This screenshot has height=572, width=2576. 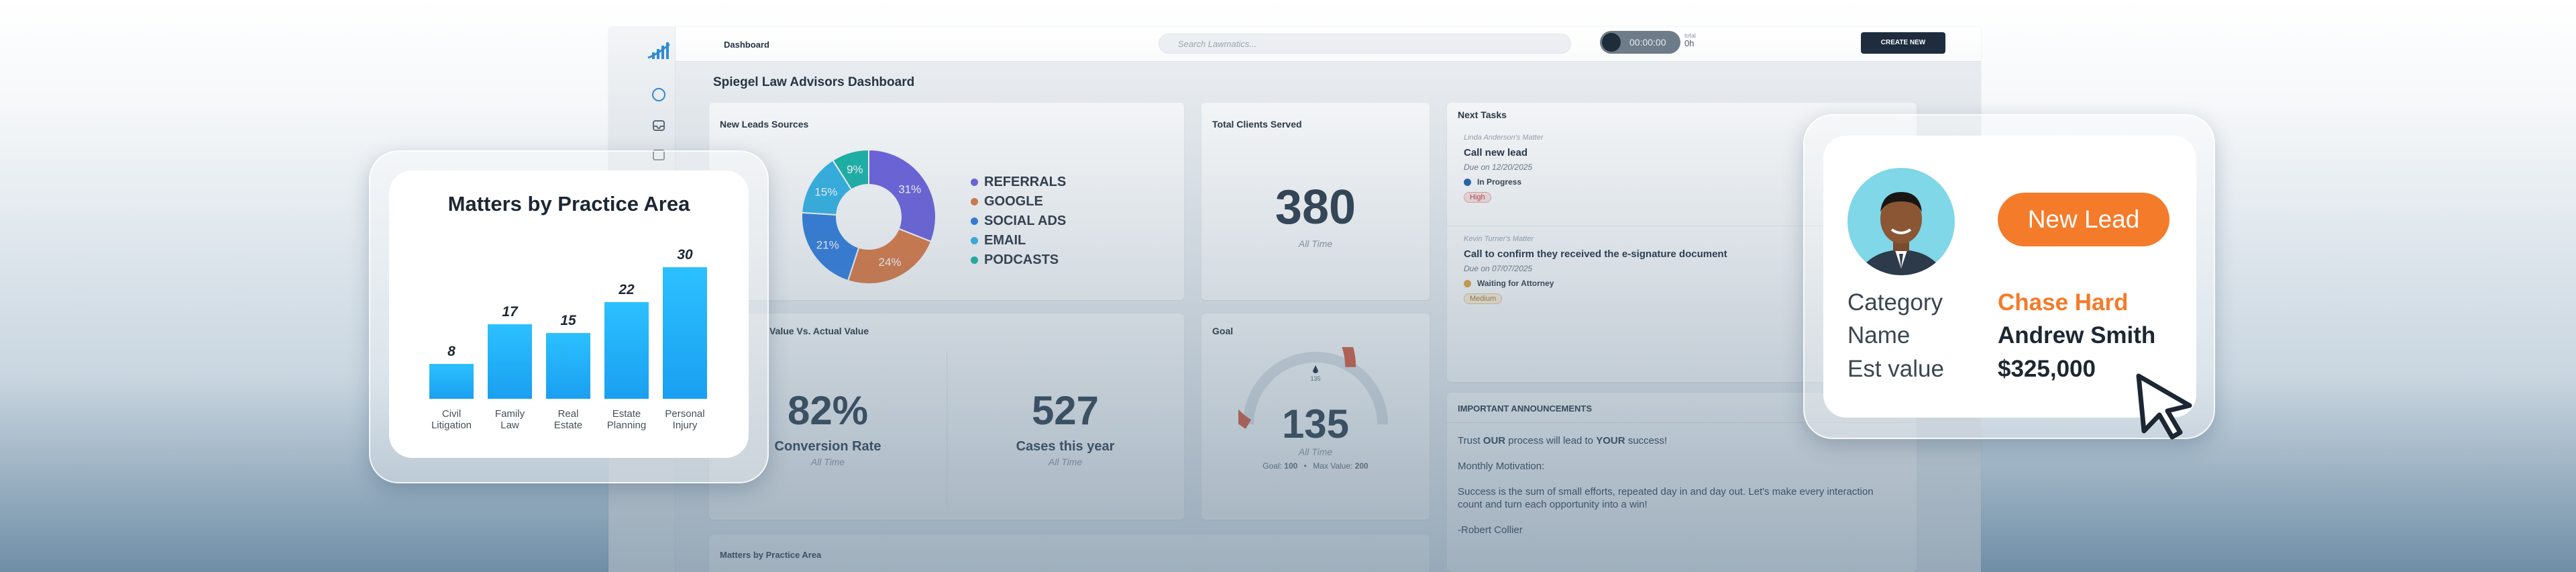 What do you see at coordinates (1483, 298) in the screenshot?
I see `priority-badge: Medium` at bounding box center [1483, 298].